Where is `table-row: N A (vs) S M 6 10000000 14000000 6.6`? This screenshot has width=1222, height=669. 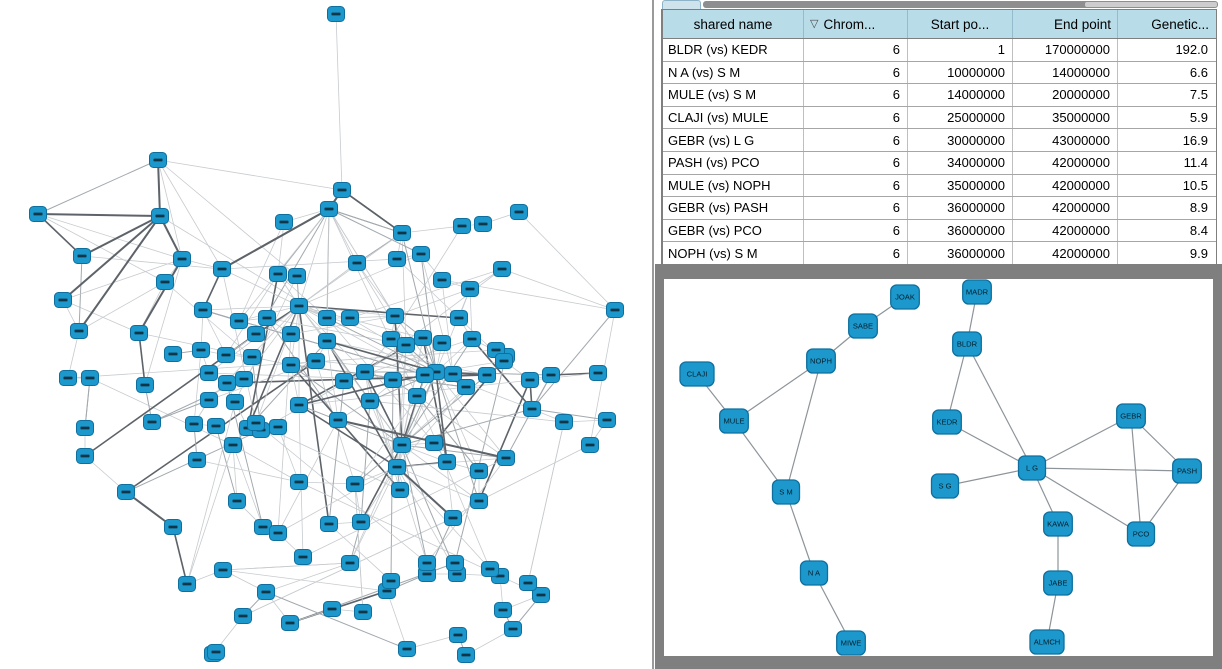
table-row: N A (vs) S M 6 10000000 14000000 6.6 is located at coordinates (939, 73).